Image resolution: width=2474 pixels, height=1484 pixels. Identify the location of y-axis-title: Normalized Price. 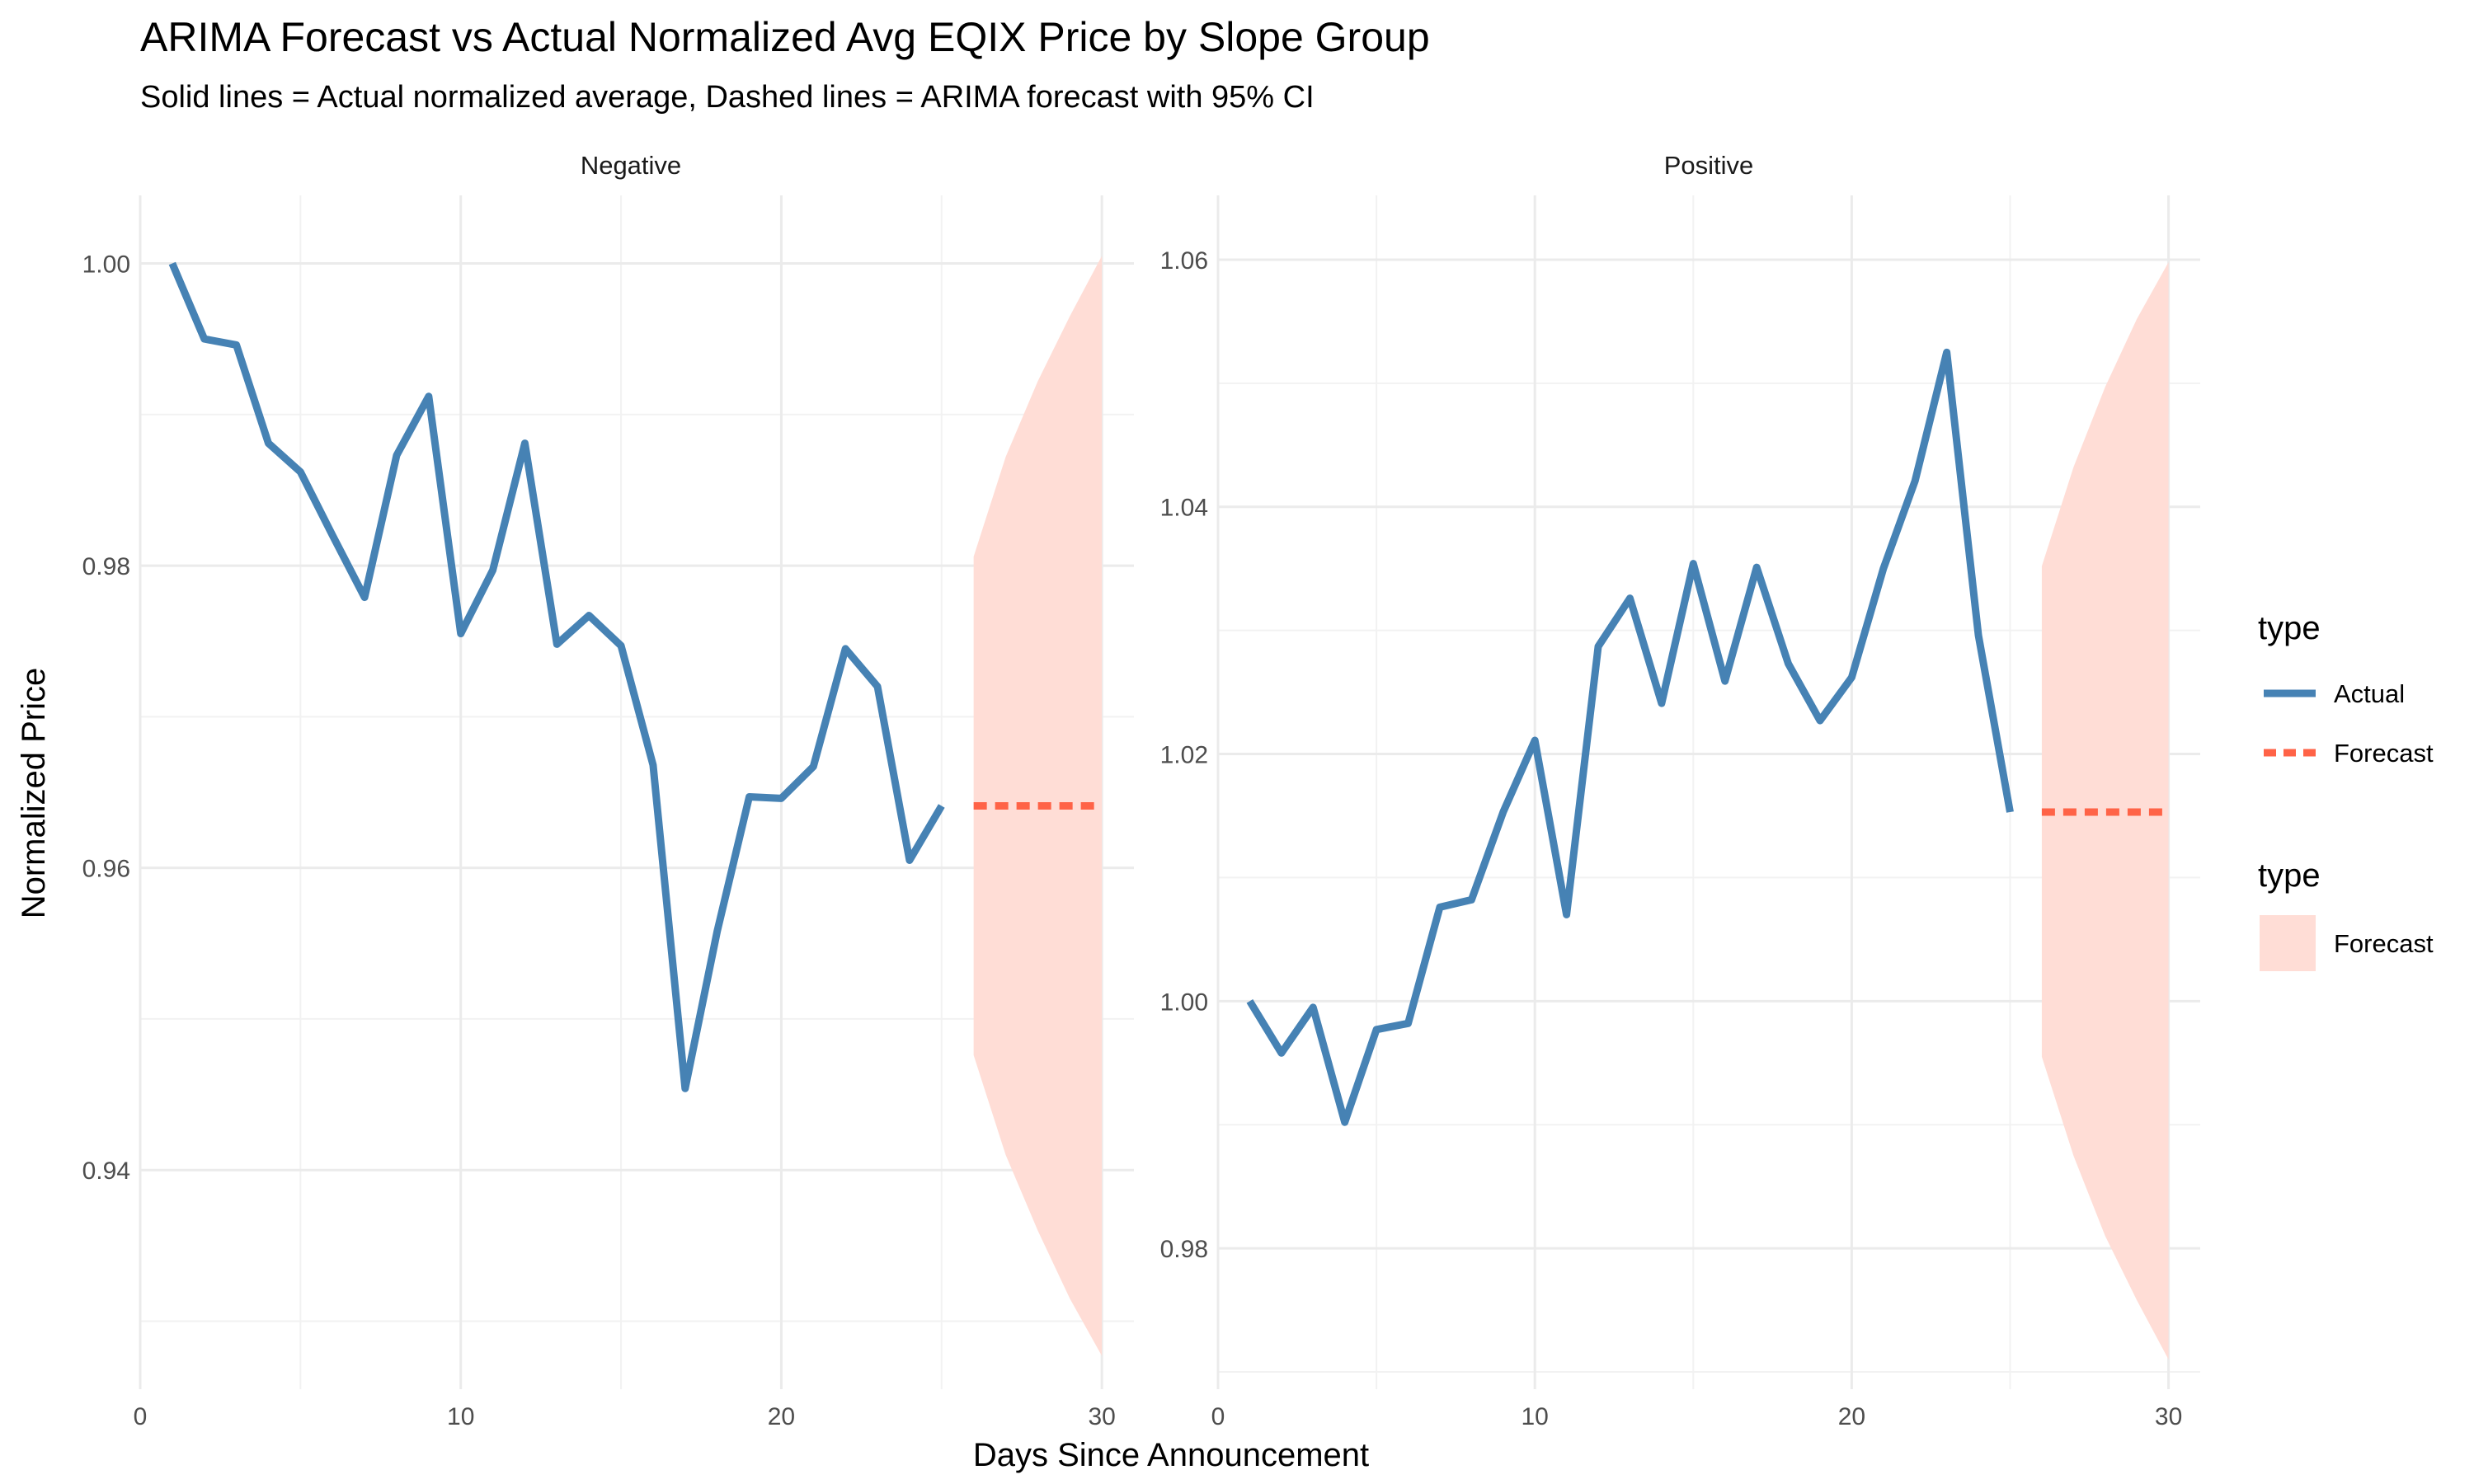
(34, 793).